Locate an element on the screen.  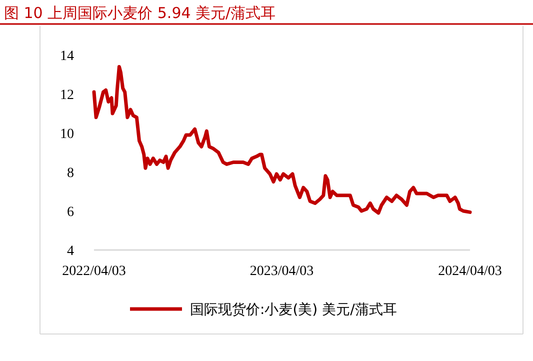
y-tick-label: 14 is located at coordinates (67, 56).